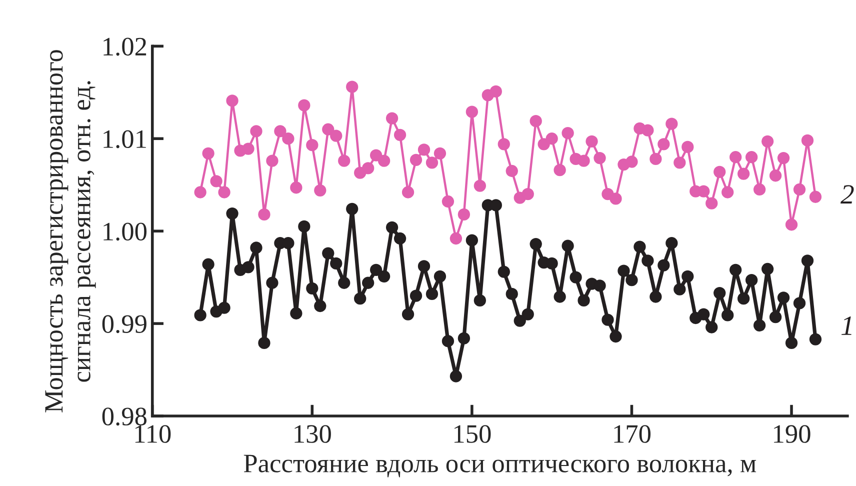 The image size is (856, 486). Describe the element at coordinates (125, 139) in the screenshot. I see `y-tick-label: 1.01` at that location.